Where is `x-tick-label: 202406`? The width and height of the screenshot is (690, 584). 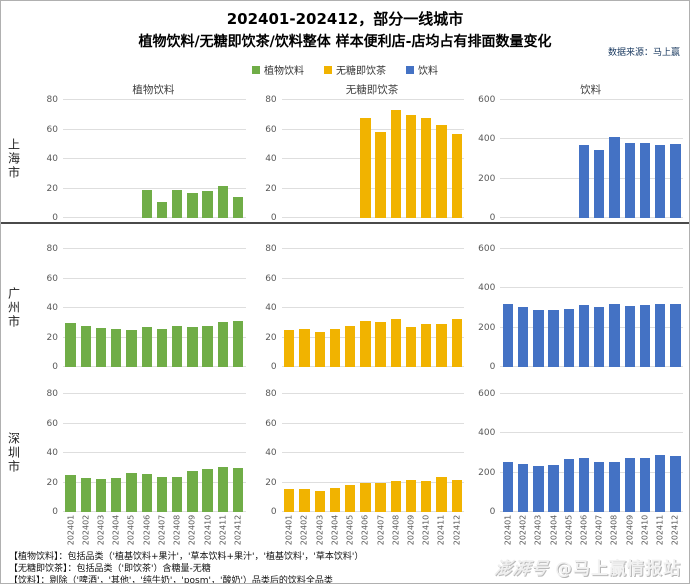
x-tick-label: 202406 is located at coordinates (147, 530).